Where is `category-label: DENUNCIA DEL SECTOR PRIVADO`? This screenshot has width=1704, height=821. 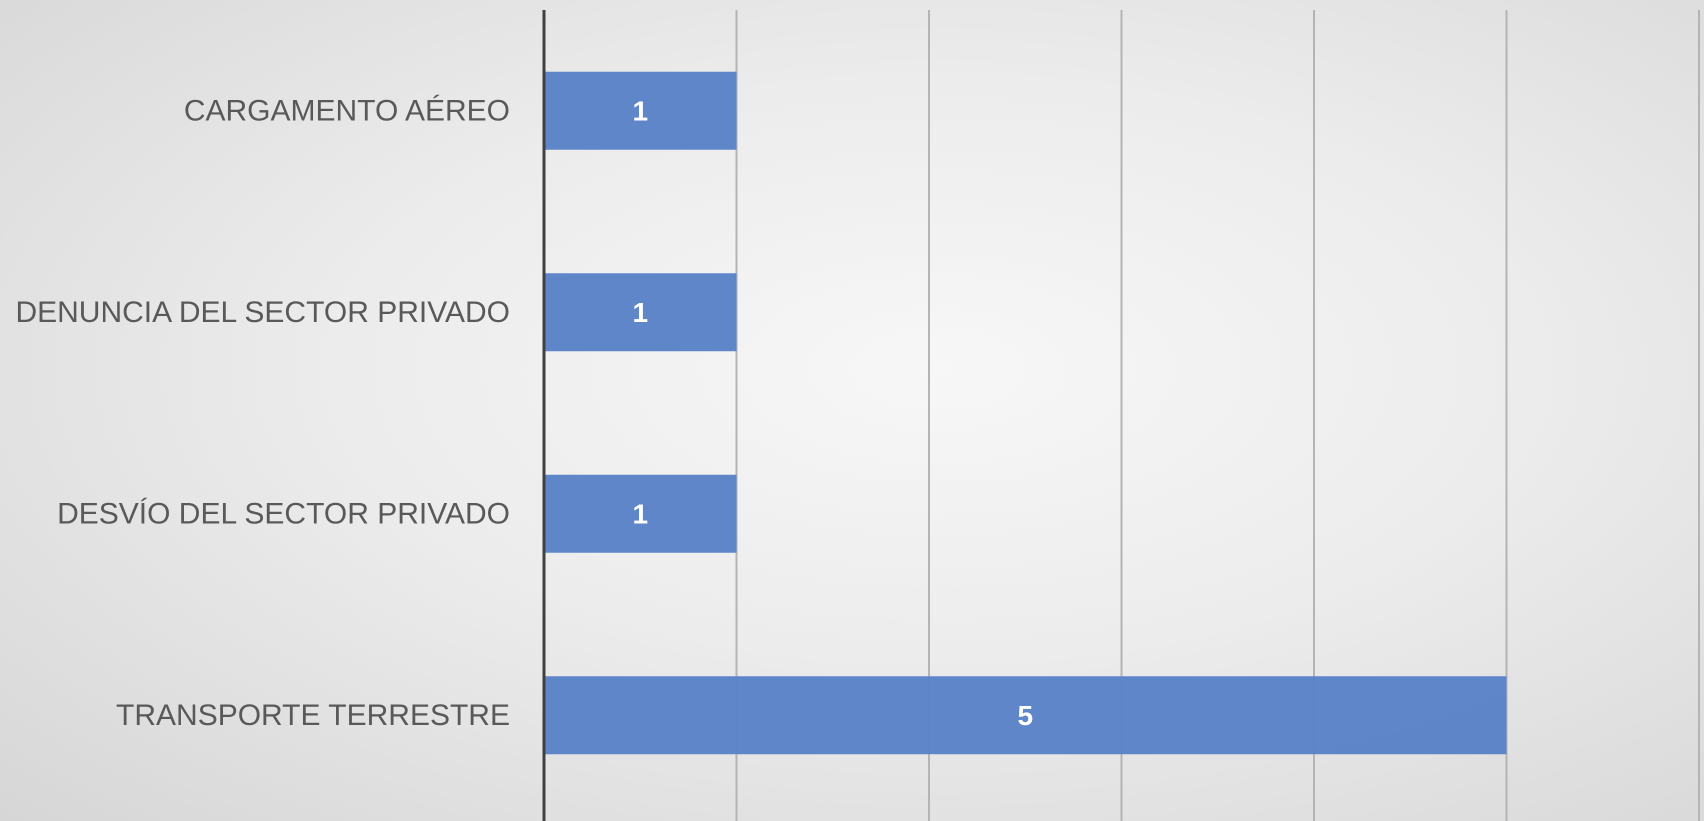
category-label: DENUNCIA DEL SECTOR PRIVADO is located at coordinates (262, 312).